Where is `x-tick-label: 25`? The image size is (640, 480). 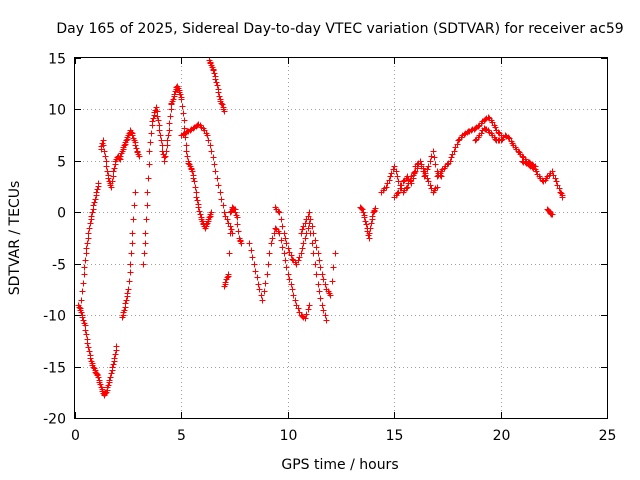 x-tick-label: 25 is located at coordinates (608, 436).